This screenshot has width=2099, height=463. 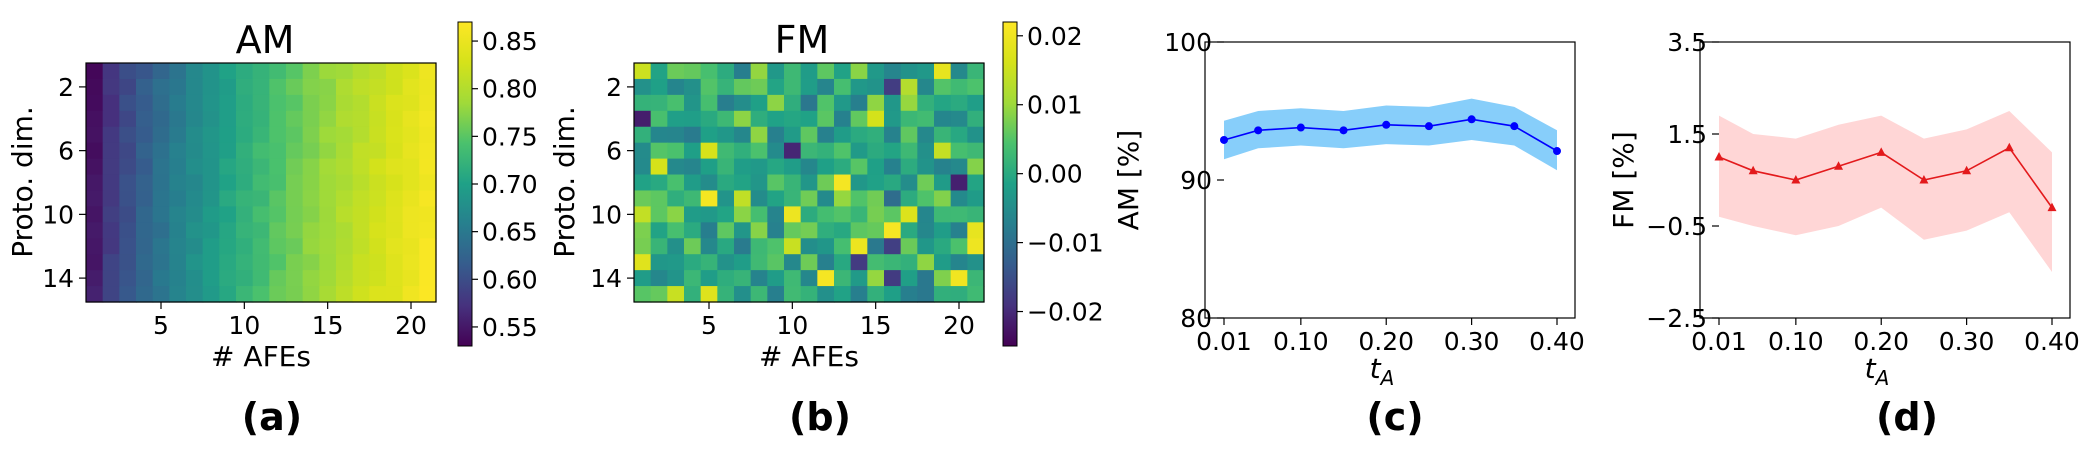 What do you see at coordinates (1882, 378) in the screenshot?
I see `panel-d-xlabel-sub: A` at bounding box center [1882, 378].